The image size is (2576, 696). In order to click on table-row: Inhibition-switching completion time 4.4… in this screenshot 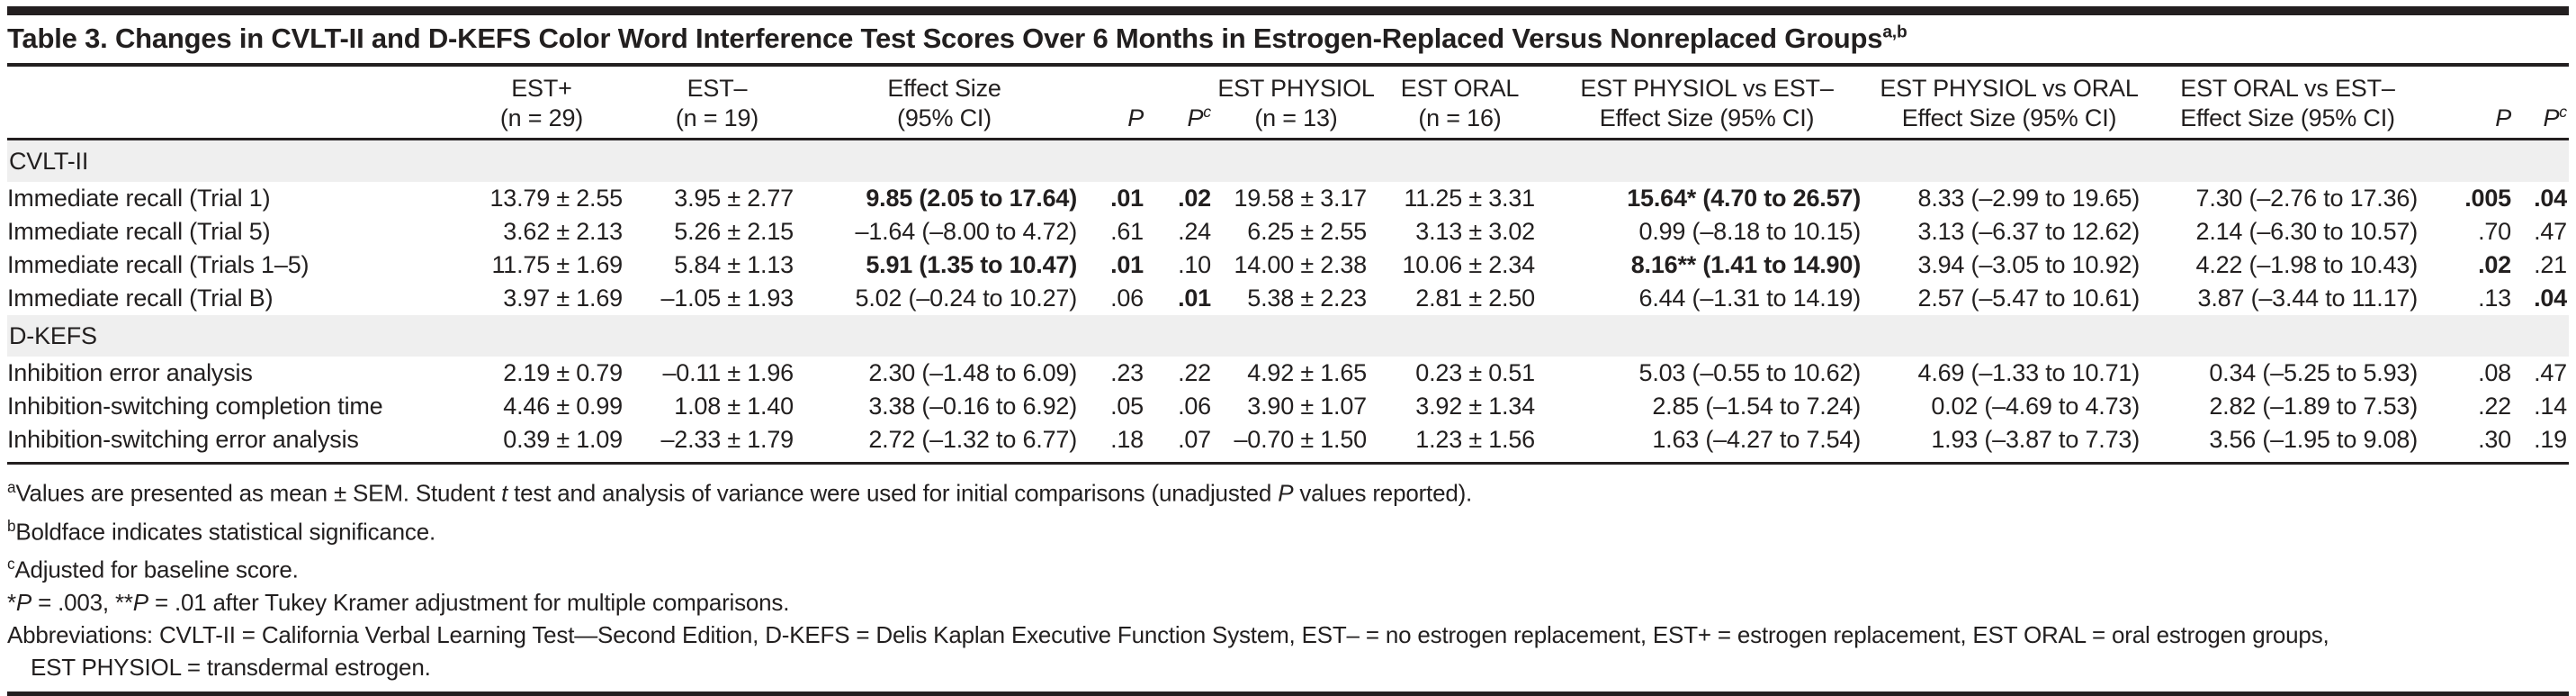, I will do `click(1288, 406)`.